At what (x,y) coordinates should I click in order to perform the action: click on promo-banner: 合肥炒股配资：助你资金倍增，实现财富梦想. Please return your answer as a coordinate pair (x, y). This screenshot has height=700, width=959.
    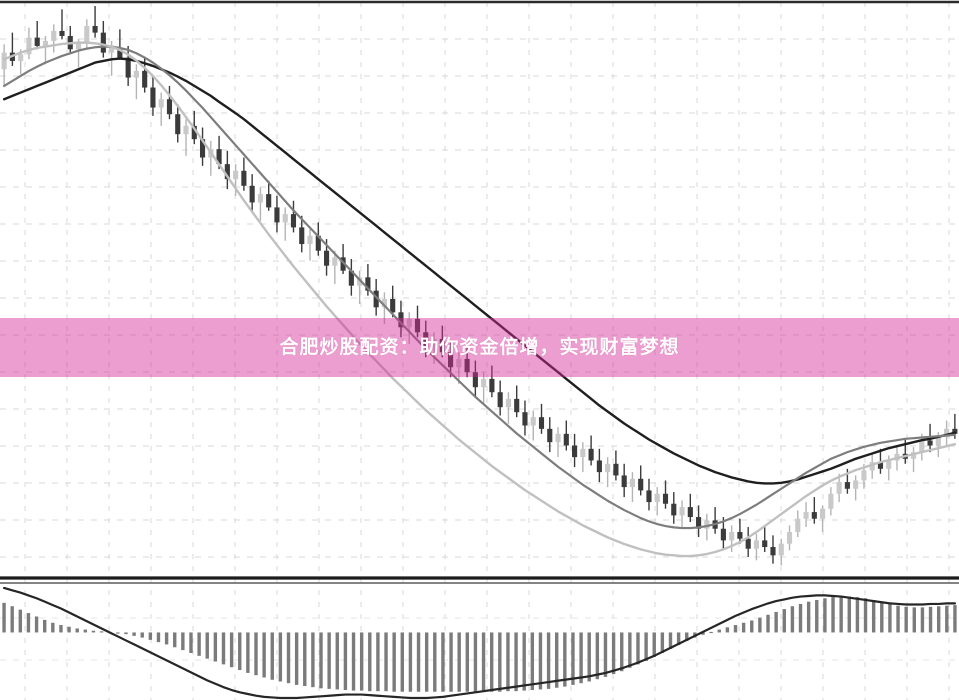
    Looking at the image, I should click on (479, 347).